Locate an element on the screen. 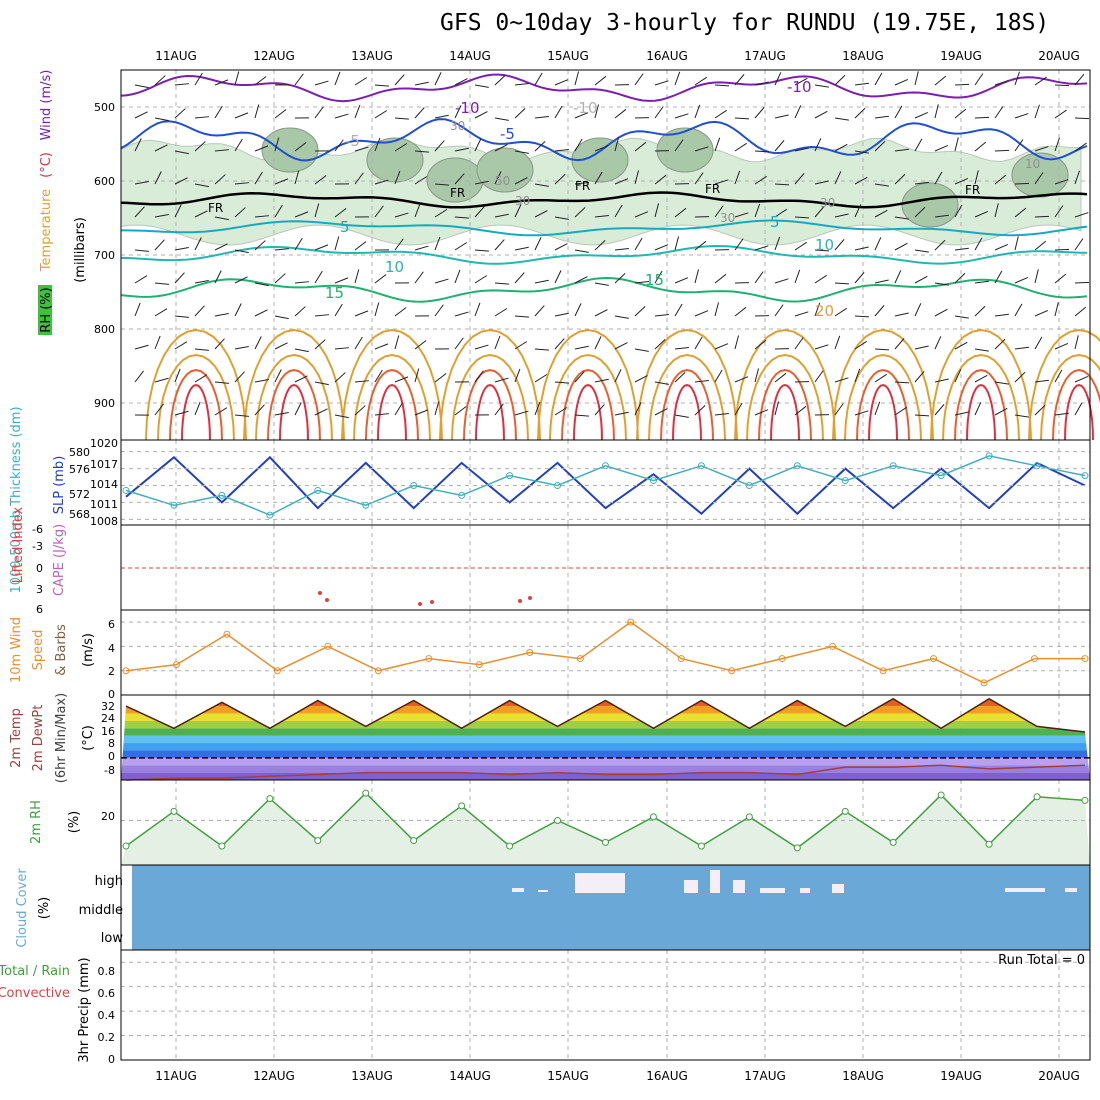 The height and width of the screenshot is (1100, 1100). ylabel-cape: CAPE (J/kg) is located at coordinates (59, 560).